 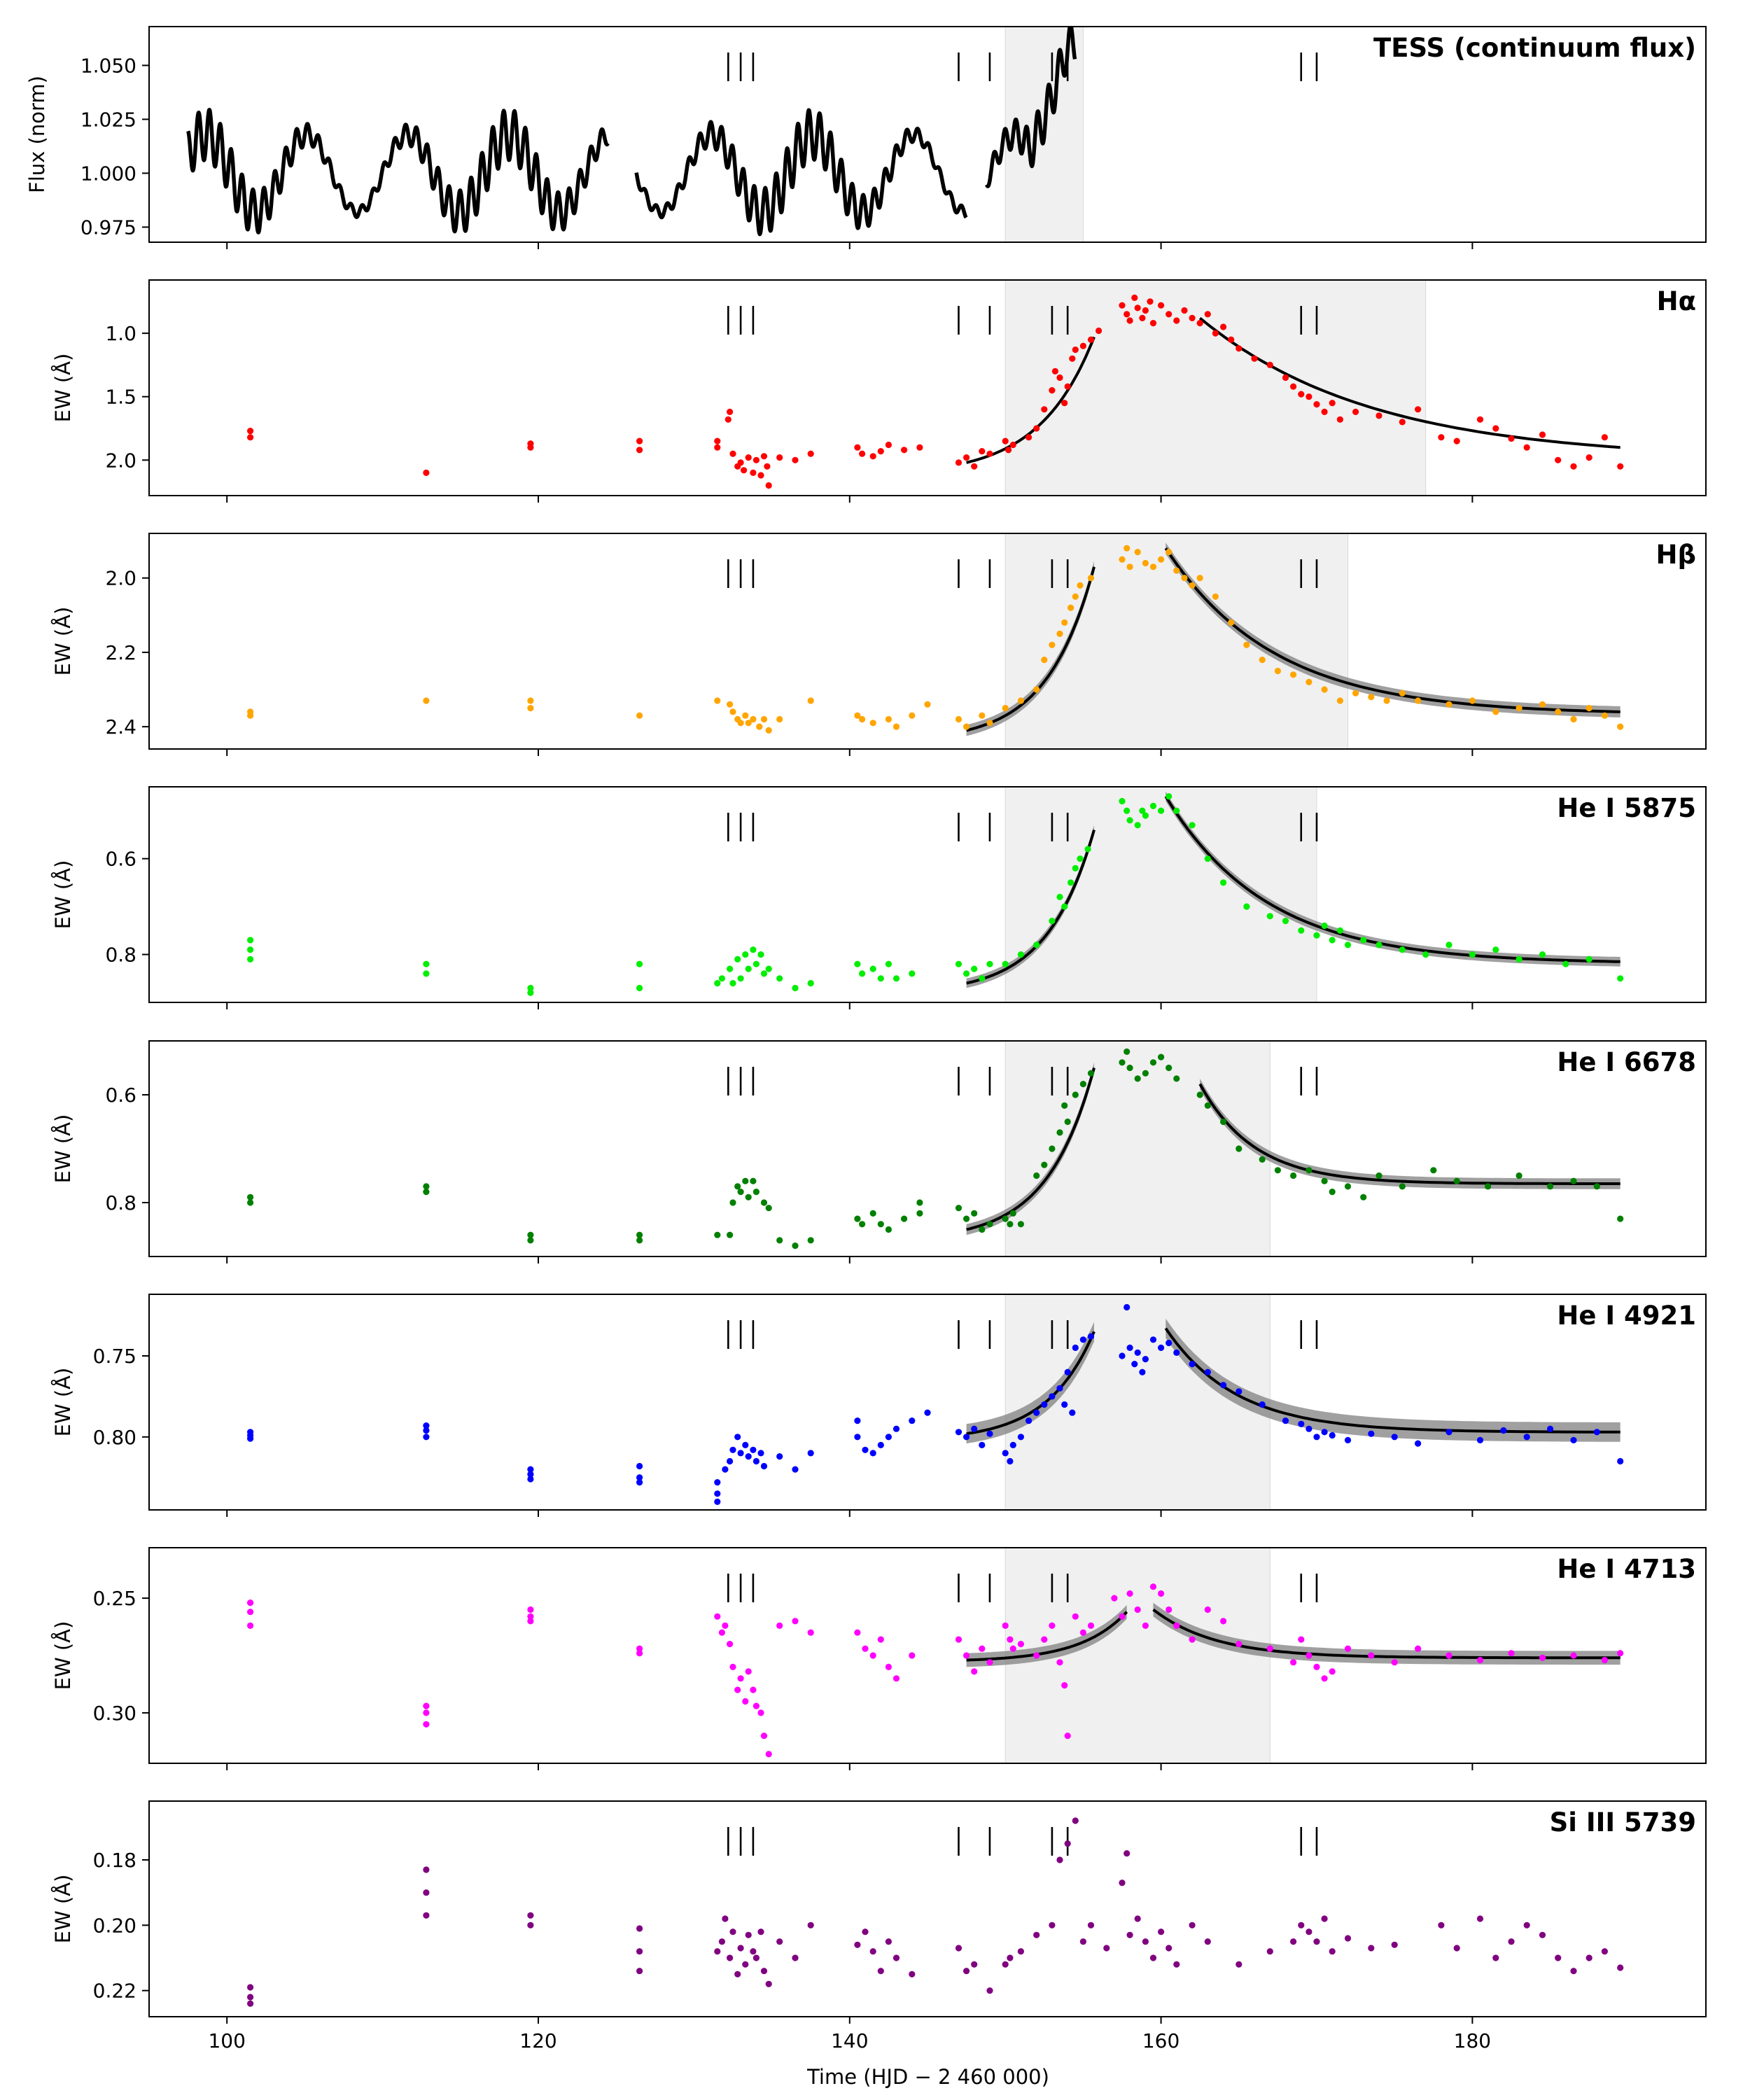 I want to click on x-tick-label: 100, so click(x=226, y=2040).